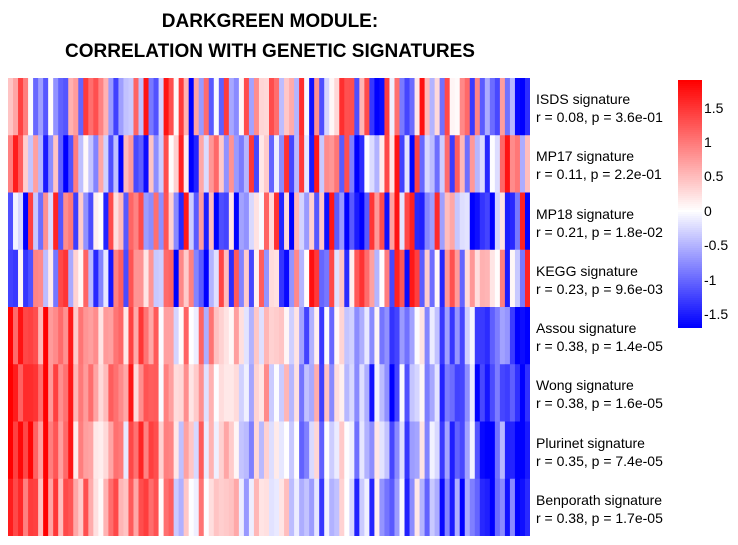 This screenshot has height=545, width=738. Describe the element at coordinates (599, 517) in the screenshot. I see `row-label-stat: r = 0.38, p = 1.7e-05` at that location.